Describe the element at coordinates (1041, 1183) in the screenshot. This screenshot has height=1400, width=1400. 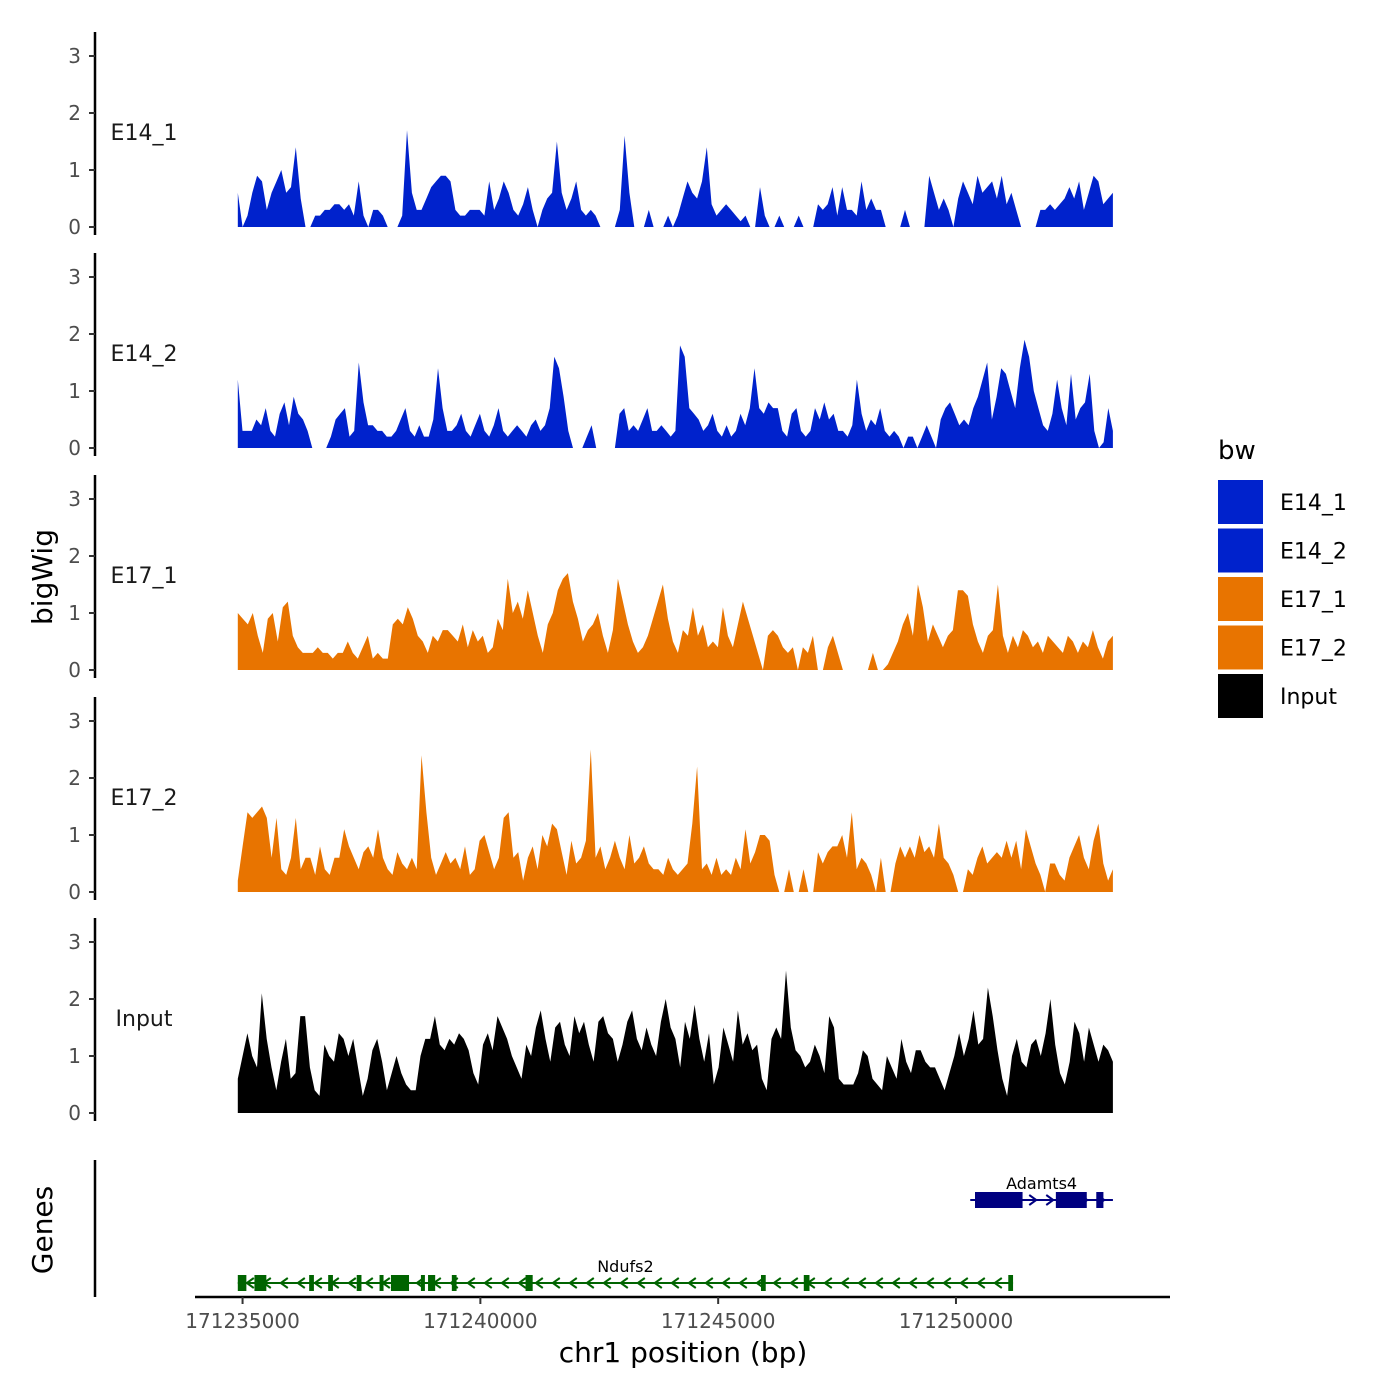
I see `gene-label: Adamts4` at that location.